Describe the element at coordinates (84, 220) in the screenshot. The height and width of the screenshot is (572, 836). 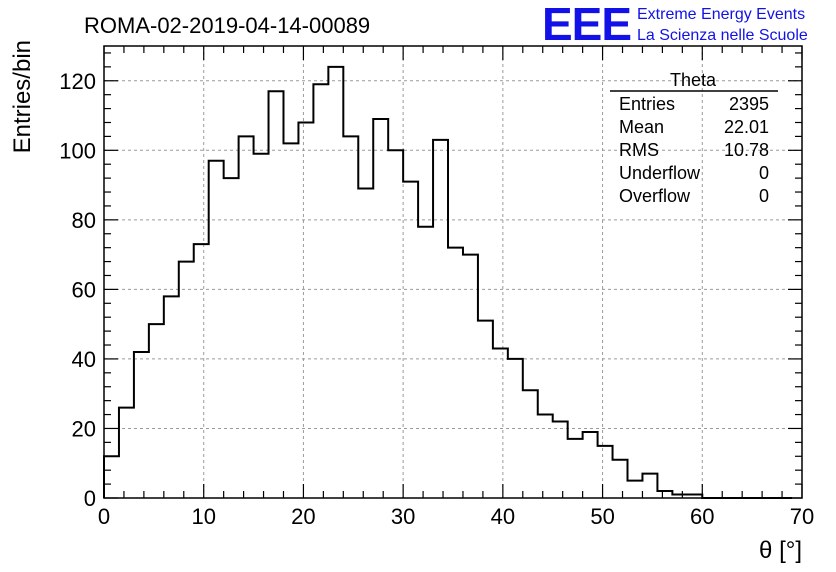
I see `y-tick-label: 80` at that location.